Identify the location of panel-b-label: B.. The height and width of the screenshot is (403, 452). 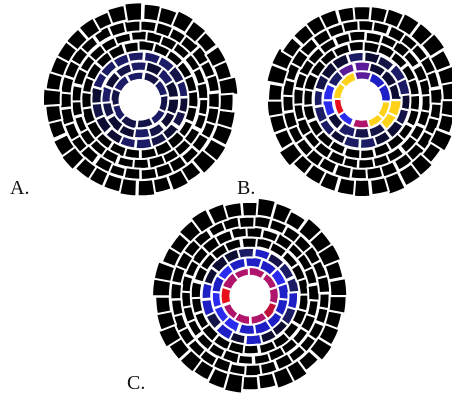
(246, 188).